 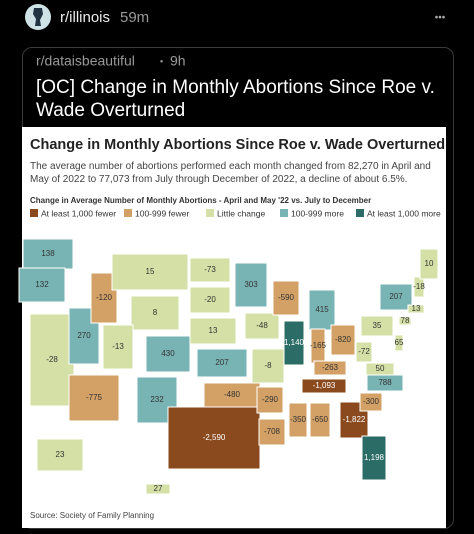 I want to click on state-label: 65, so click(x=399, y=342).